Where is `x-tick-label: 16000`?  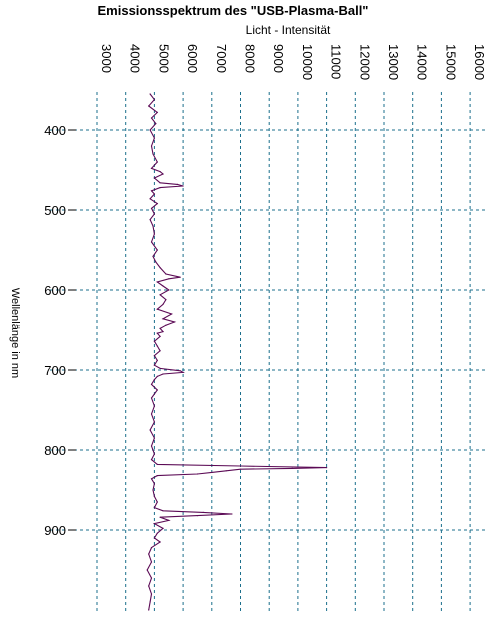
x-tick-label: 16000 is located at coordinates (479, 62).